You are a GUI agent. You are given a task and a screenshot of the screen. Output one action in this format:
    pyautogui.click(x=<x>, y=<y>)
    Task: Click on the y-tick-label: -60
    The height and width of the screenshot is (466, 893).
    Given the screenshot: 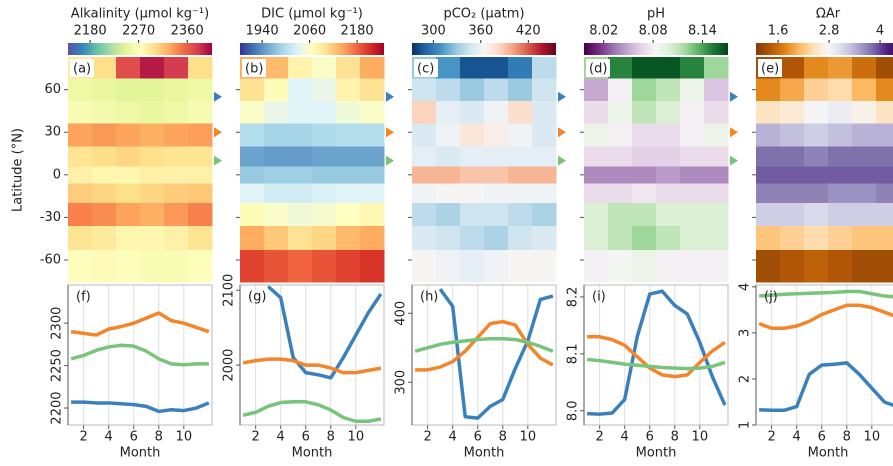 What is the action you would take?
    pyautogui.click(x=50, y=259)
    